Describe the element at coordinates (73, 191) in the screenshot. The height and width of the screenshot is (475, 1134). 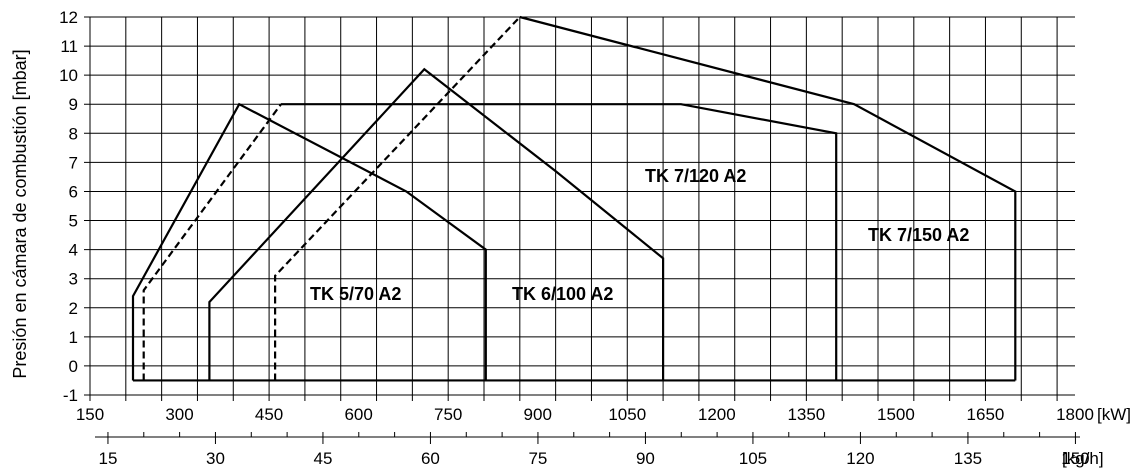
I see `y-tick-label: 6` at that location.